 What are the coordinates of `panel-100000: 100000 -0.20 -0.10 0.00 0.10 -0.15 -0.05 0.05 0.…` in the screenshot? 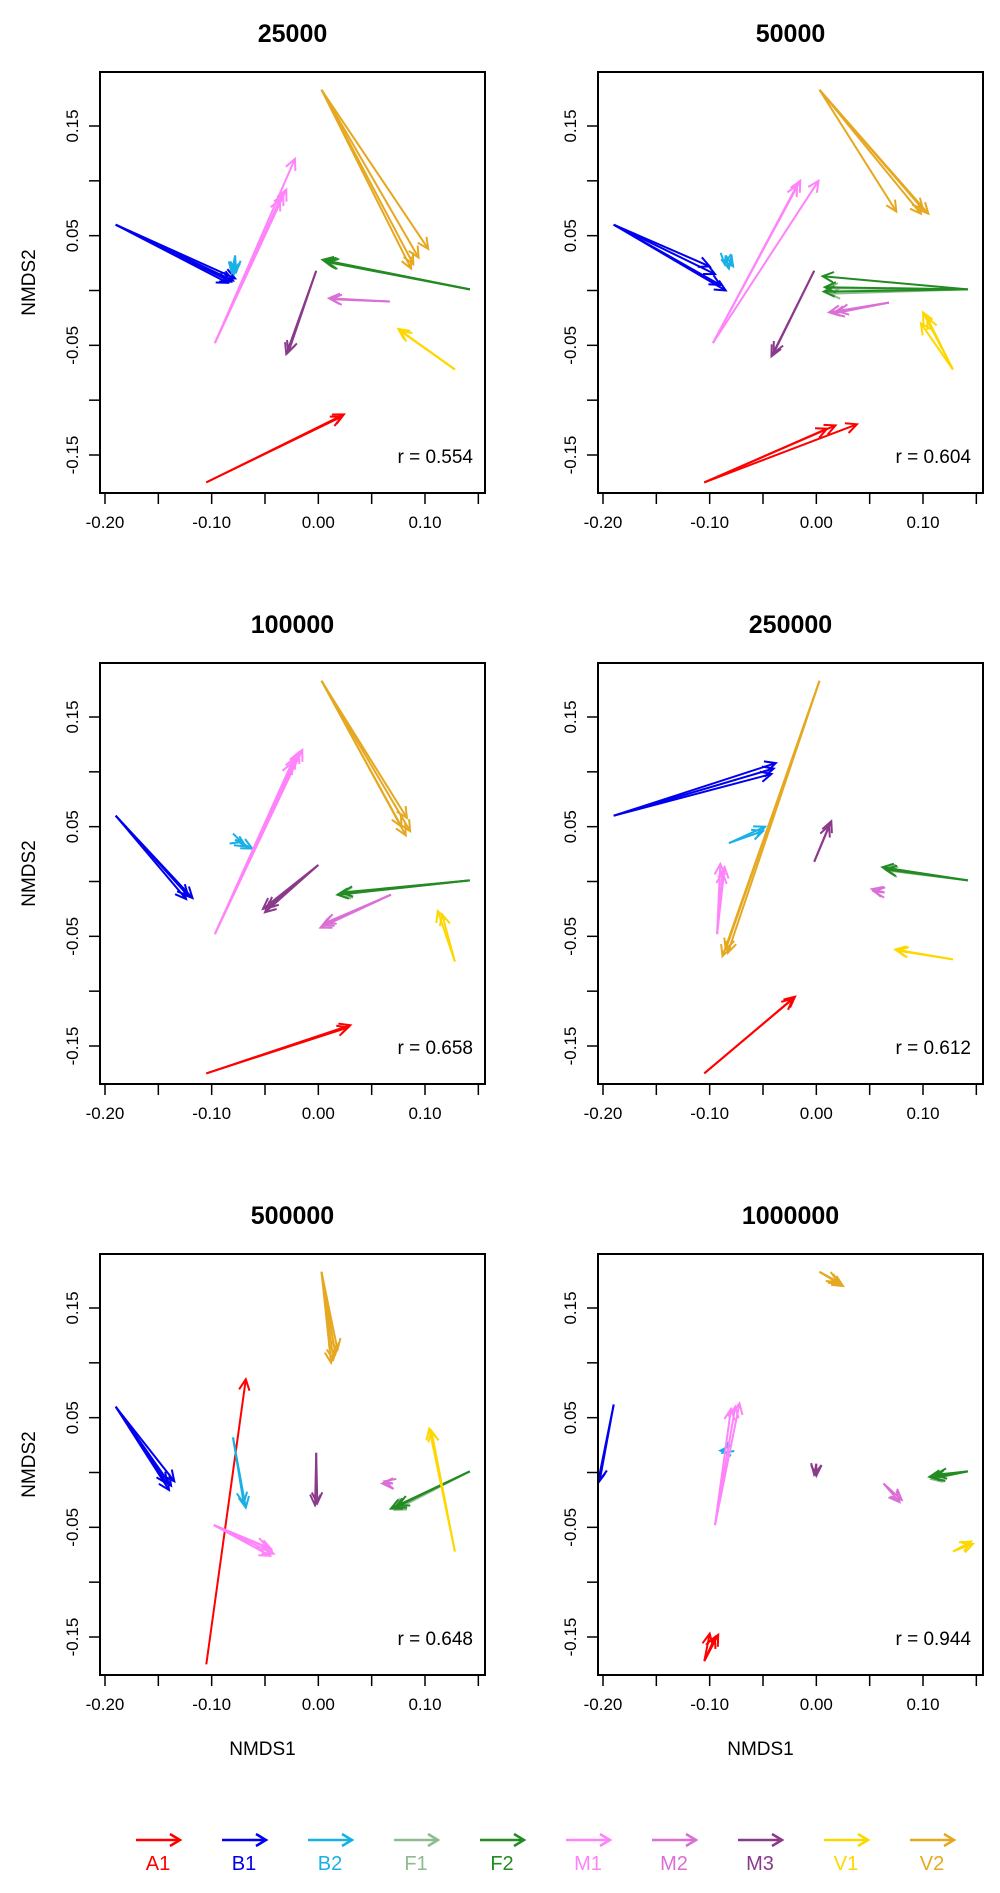 It's located at (252, 867).